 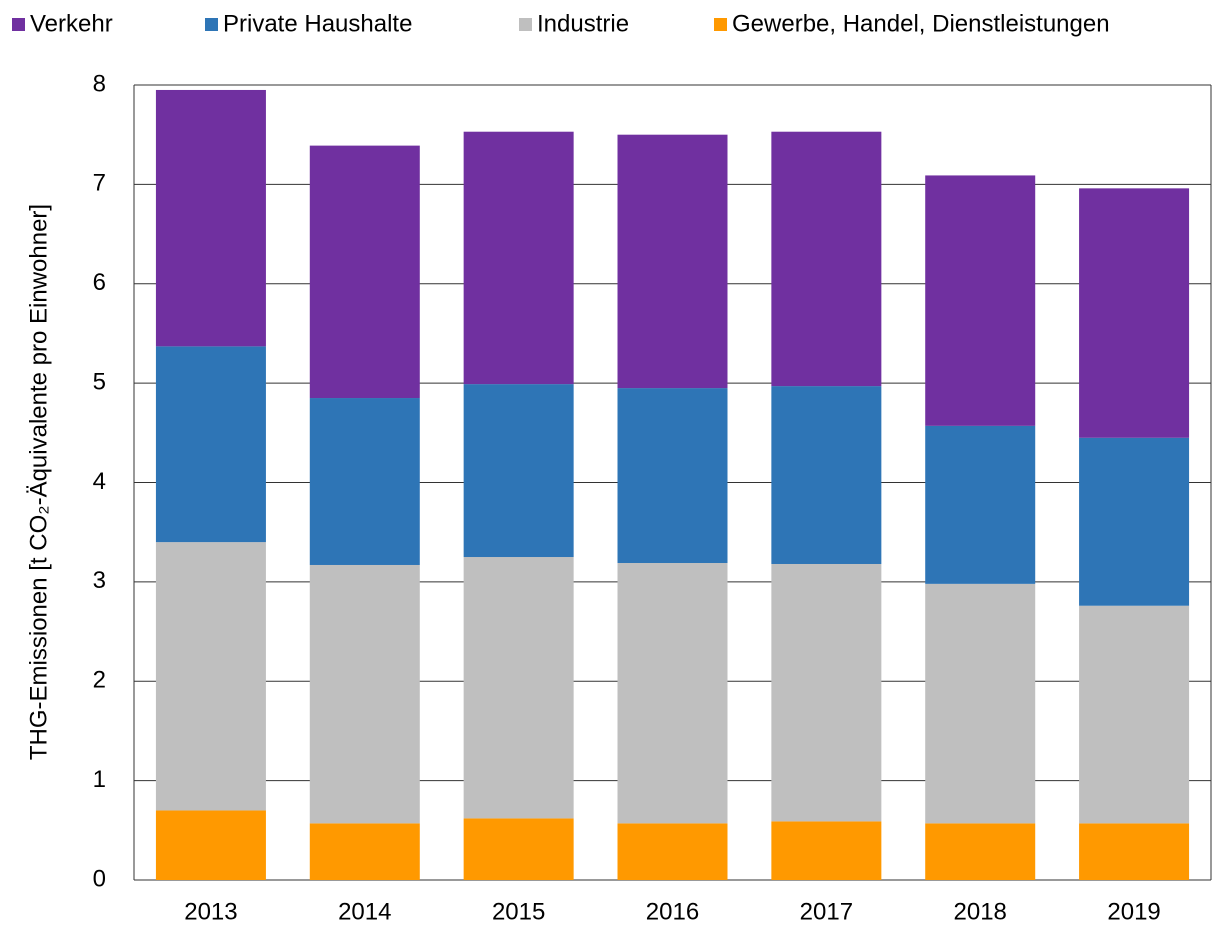 What do you see at coordinates (672, 911) in the screenshot?
I see `x-tick-label: 2016` at bounding box center [672, 911].